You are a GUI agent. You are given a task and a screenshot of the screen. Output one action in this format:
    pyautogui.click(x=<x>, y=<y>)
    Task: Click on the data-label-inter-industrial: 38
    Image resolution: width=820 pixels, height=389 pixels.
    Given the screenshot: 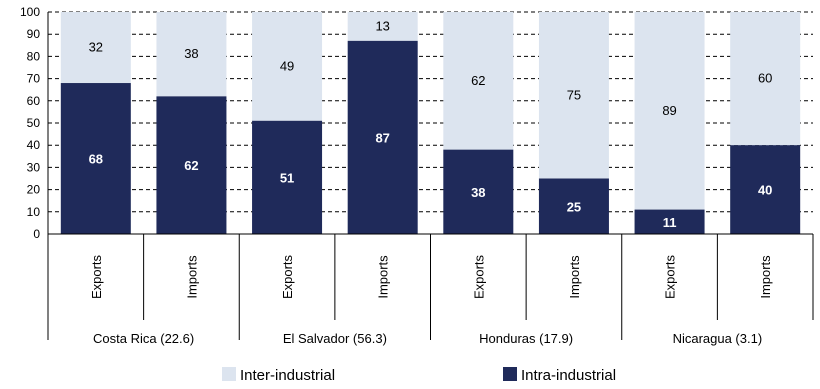 What is the action you would take?
    pyautogui.click(x=191, y=53)
    